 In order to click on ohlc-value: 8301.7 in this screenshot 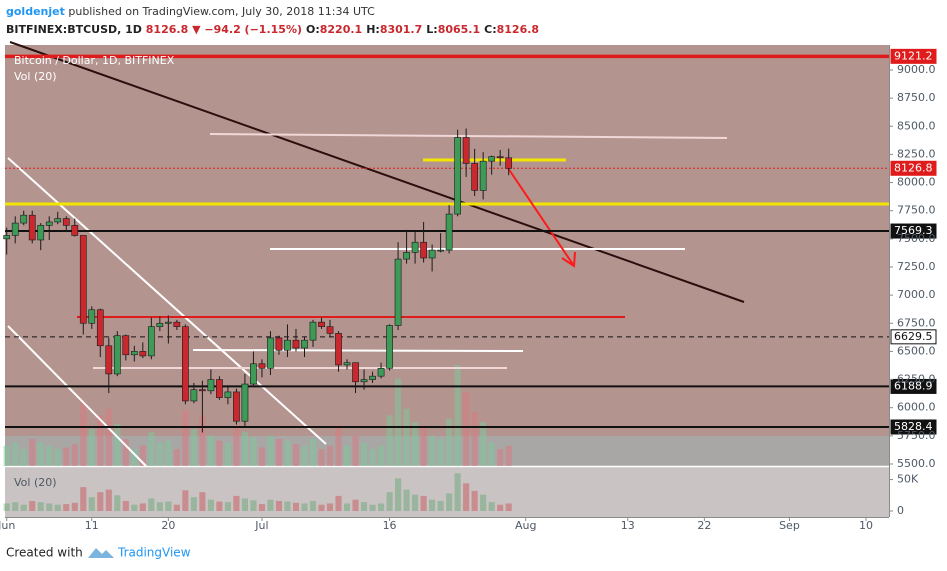, I will do `click(401, 29)`.